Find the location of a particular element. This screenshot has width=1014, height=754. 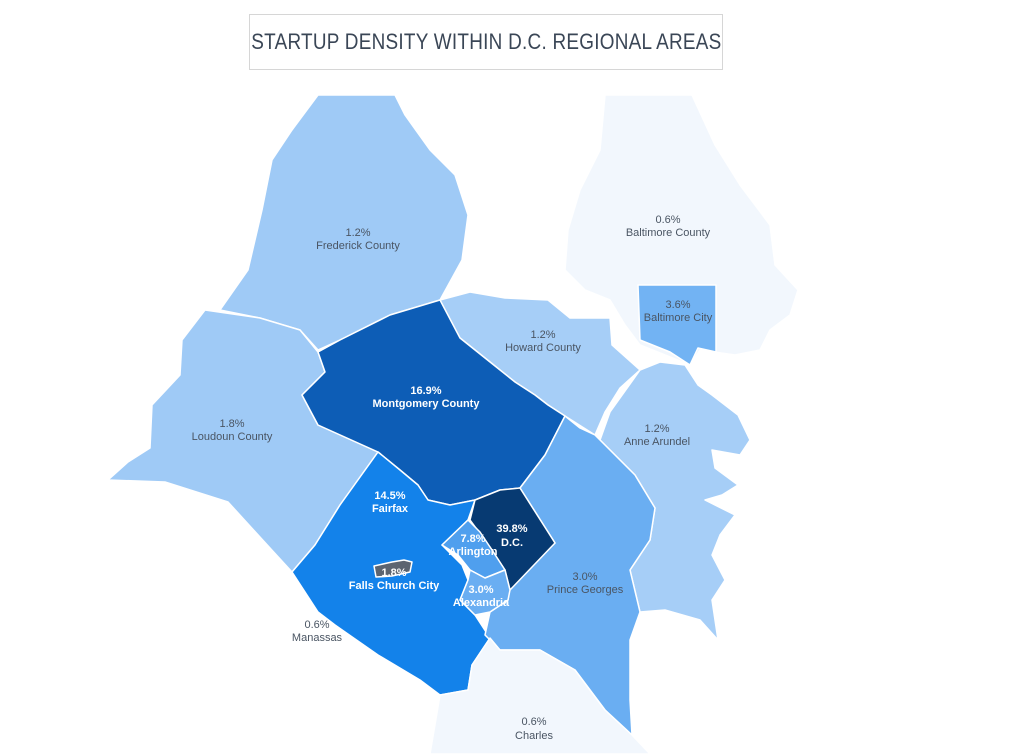

label-manassas-pct: 0.6% is located at coordinates (316, 625).